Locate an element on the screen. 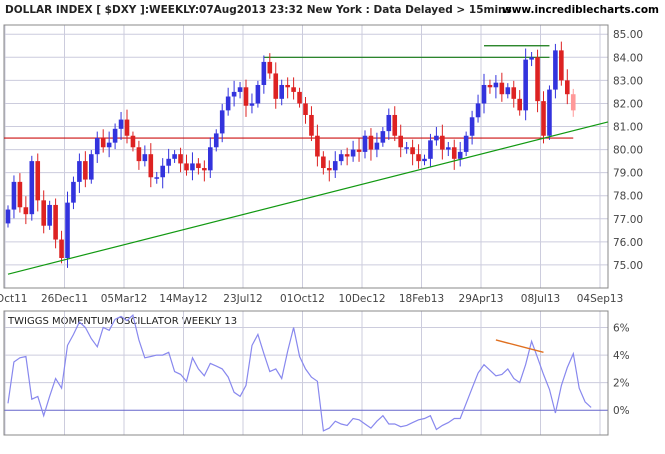 The width and height of the screenshot is (665, 454). price-tick-label: 75.00 is located at coordinates (628, 266).